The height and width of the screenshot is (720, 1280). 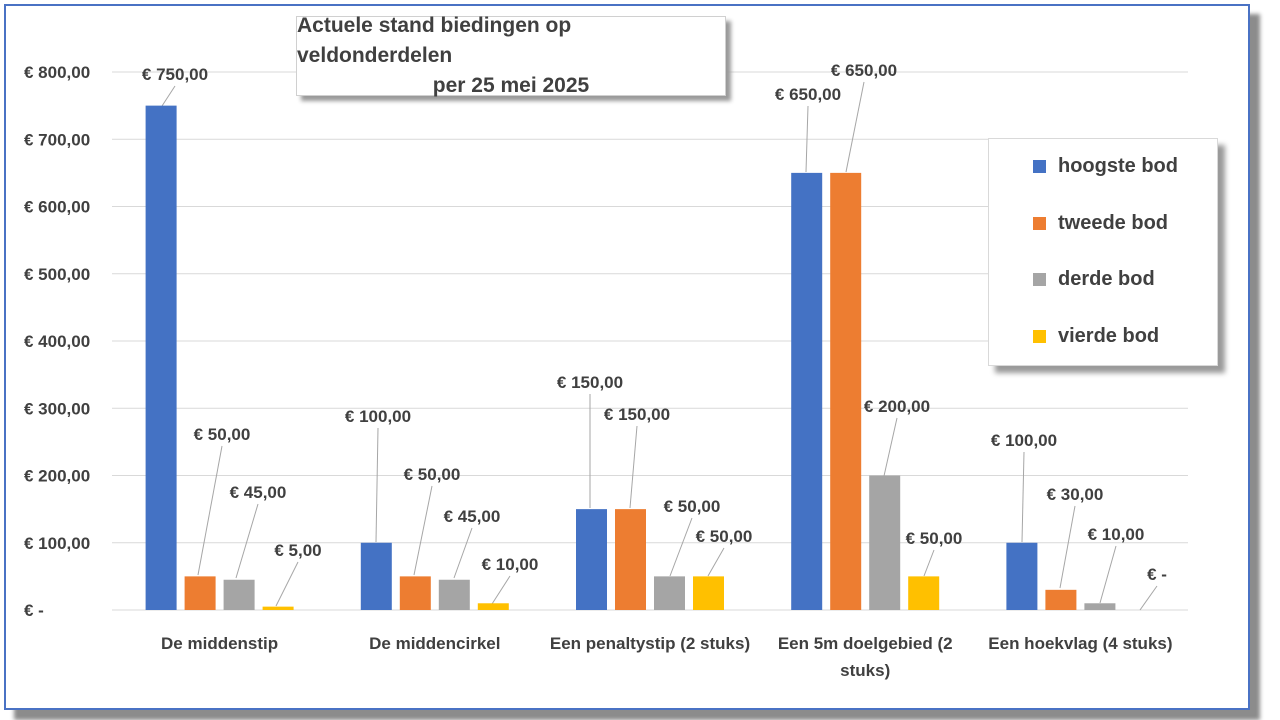 What do you see at coordinates (57, 207) in the screenshot?
I see `y-tick-label: € 600,00` at bounding box center [57, 207].